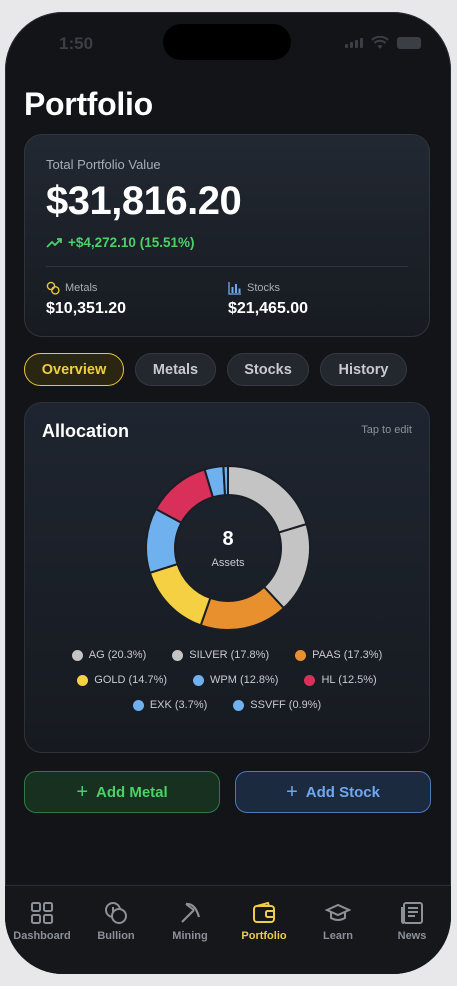 This screenshot has width=457, height=986. I want to click on legend-label: EXK (3.7%), so click(178, 705).